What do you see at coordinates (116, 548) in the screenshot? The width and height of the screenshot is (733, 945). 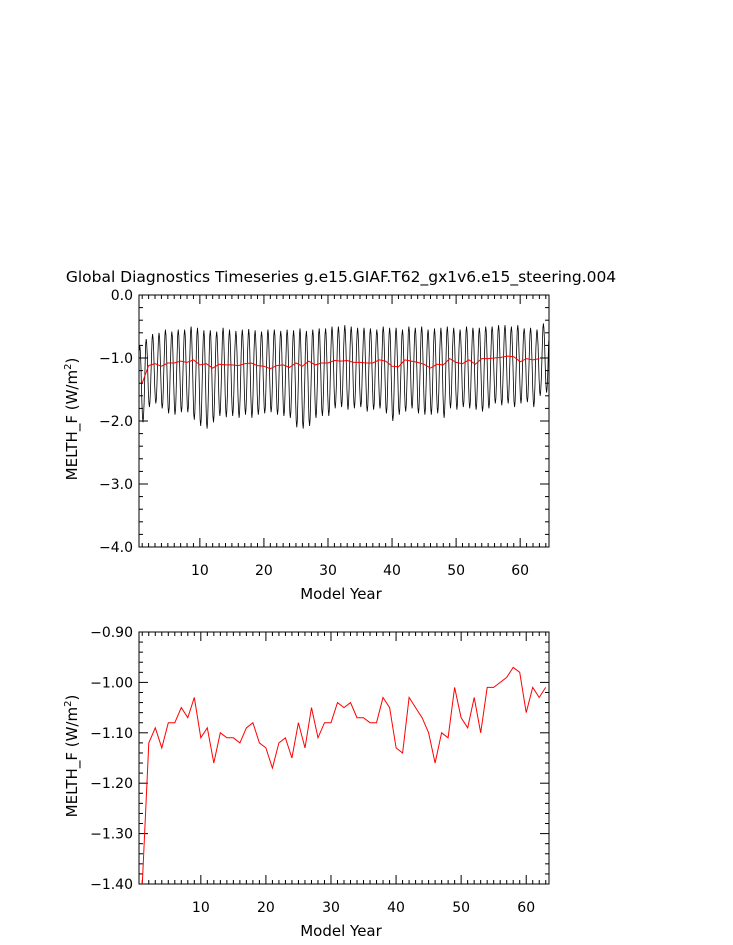 I see `y-tick-label: −4.0` at bounding box center [116, 548].